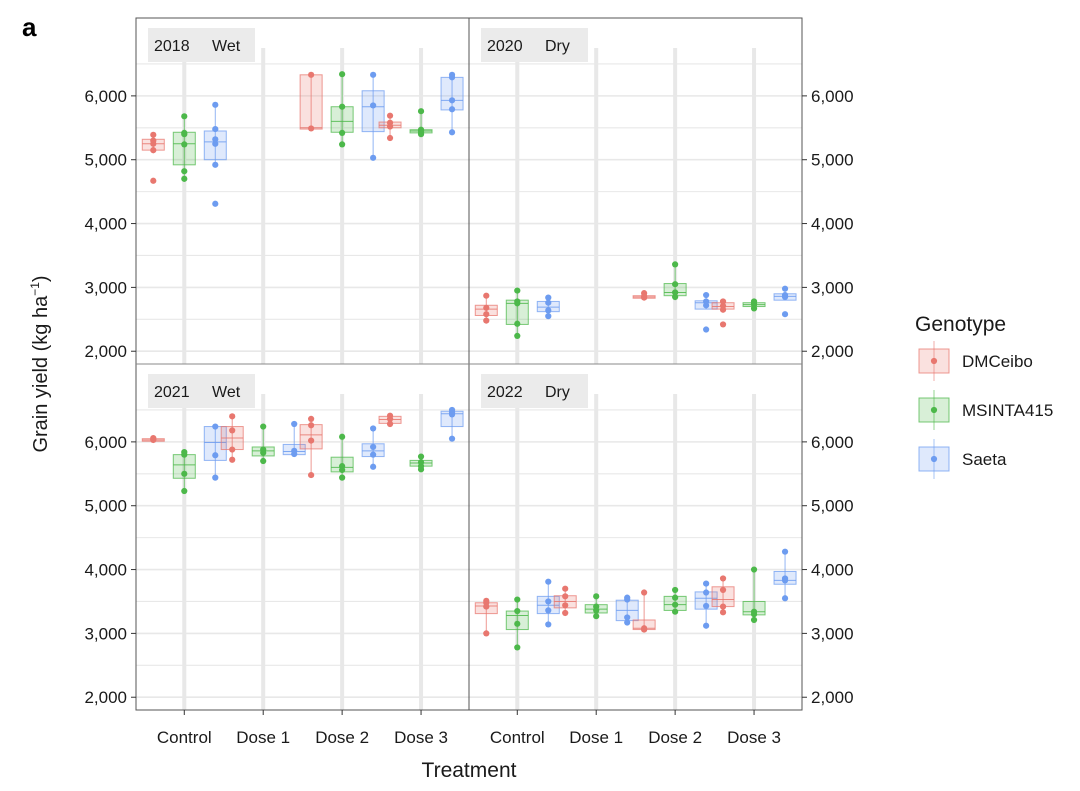 The width and height of the screenshot is (1080, 791). Describe the element at coordinates (832, 160) in the screenshot. I see `y-tick-label-right: 5,000` at that location.